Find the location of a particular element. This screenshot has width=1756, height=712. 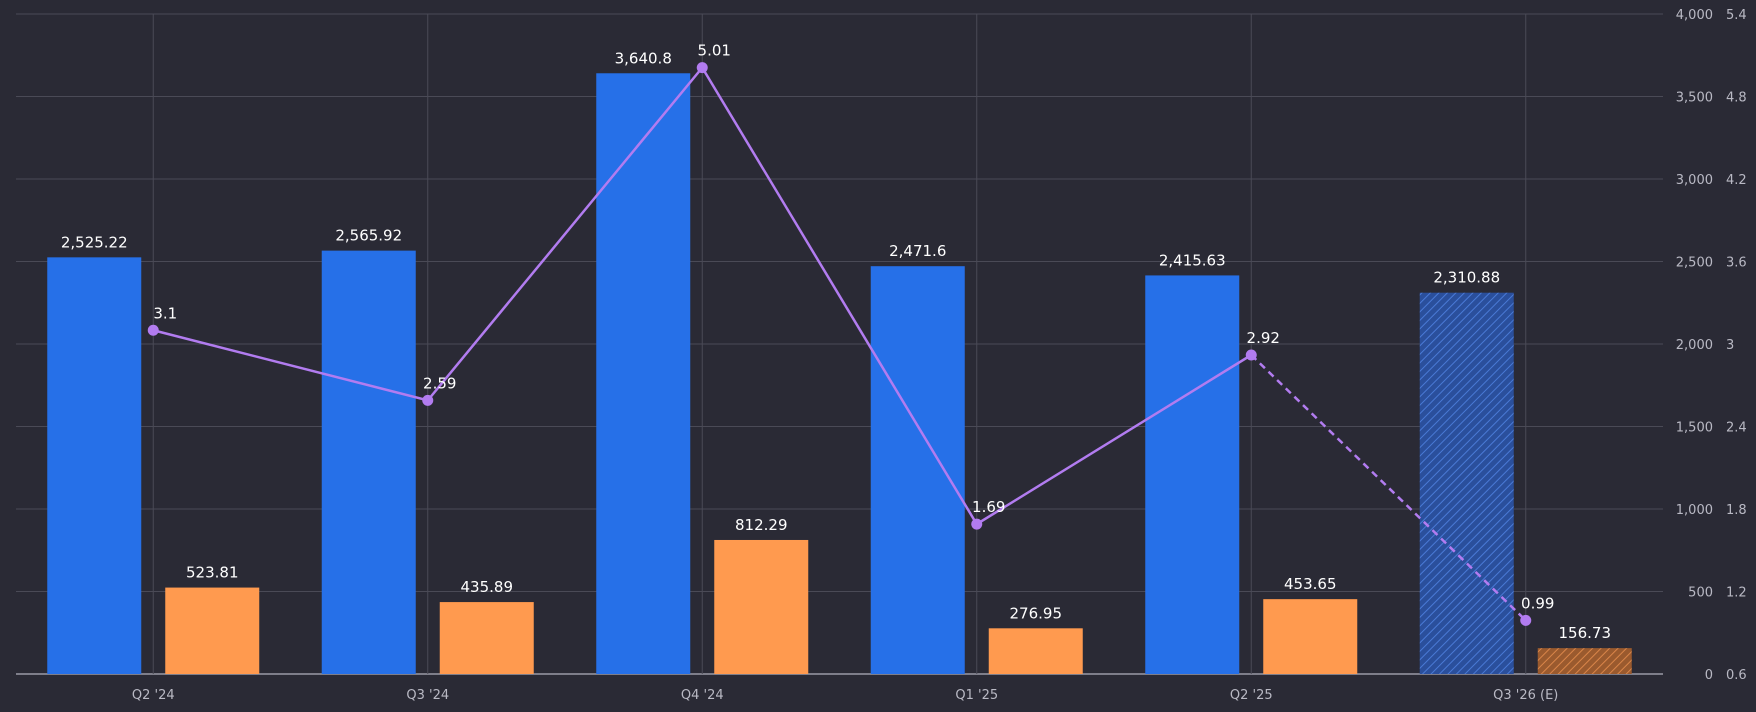

right-axis-tick-label: 2.4 is located at coordinates (1736, 428).